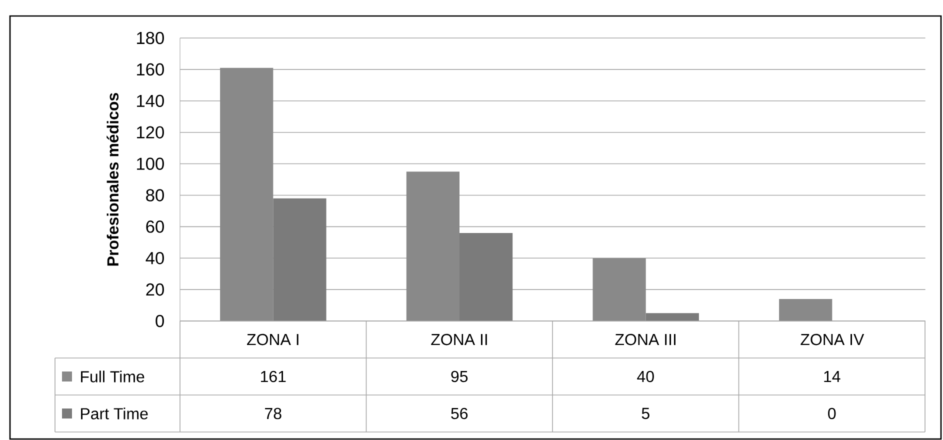 The image size is (943, 440). Describe the element at coordinates (273, 414) in the screenshot. I see `data-label: 78` at that location.